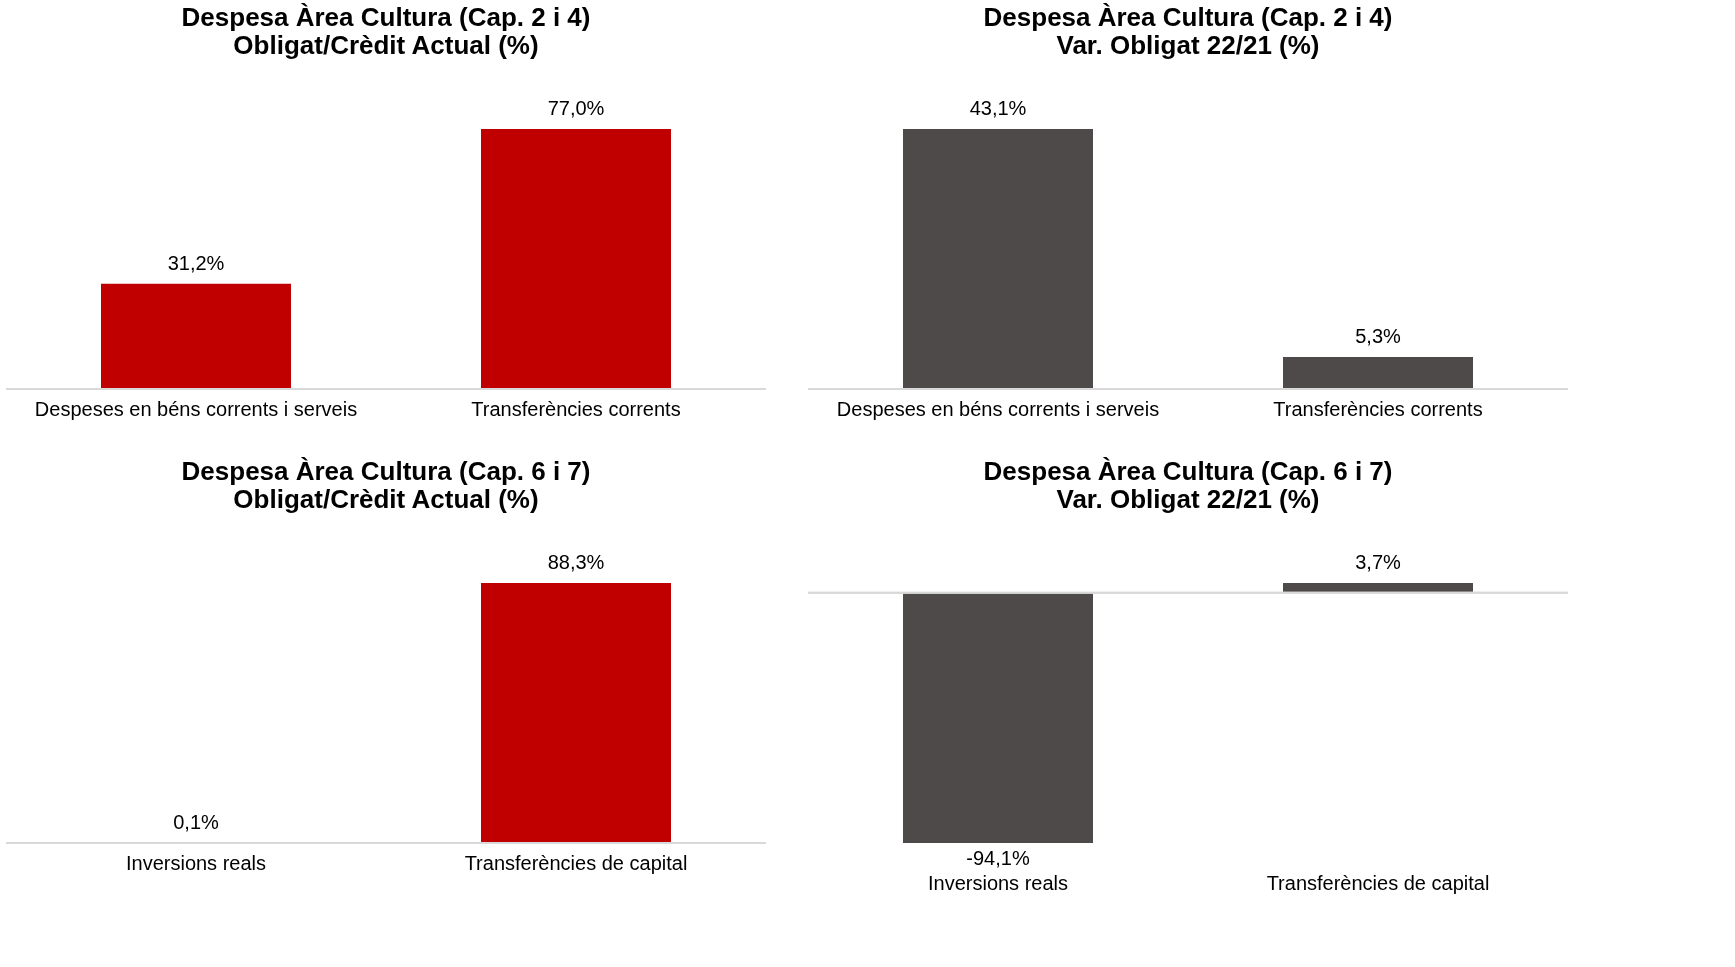 Image resolution: width=1735 pixels, height=967 pixels. Describe the element at coordinates (386, 485) in the screenshot. I see `chart-title: Despesa Àrea Cultura (Cap. 6 i 7) Obligat/Crèdit Actual (%)` at that location.